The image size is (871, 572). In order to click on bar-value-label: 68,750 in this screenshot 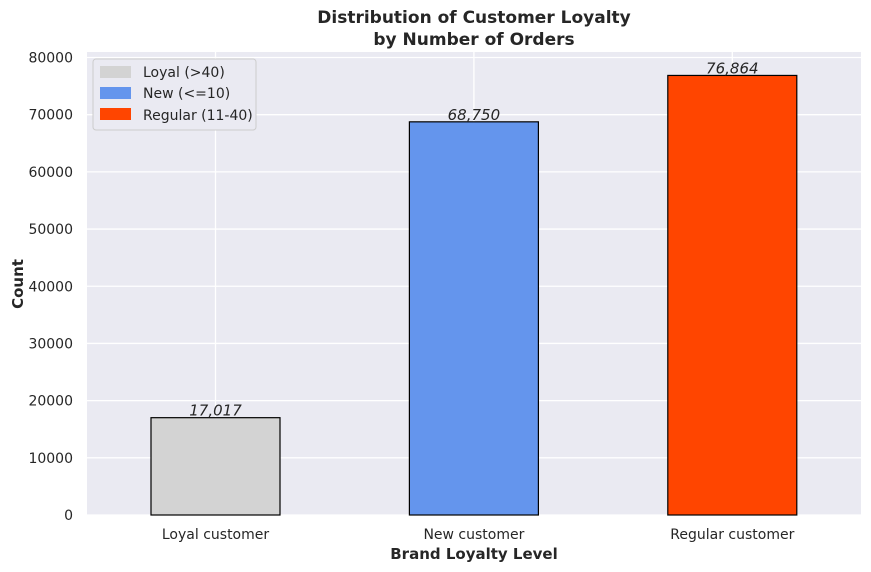, I will do `click(474, 115)`.